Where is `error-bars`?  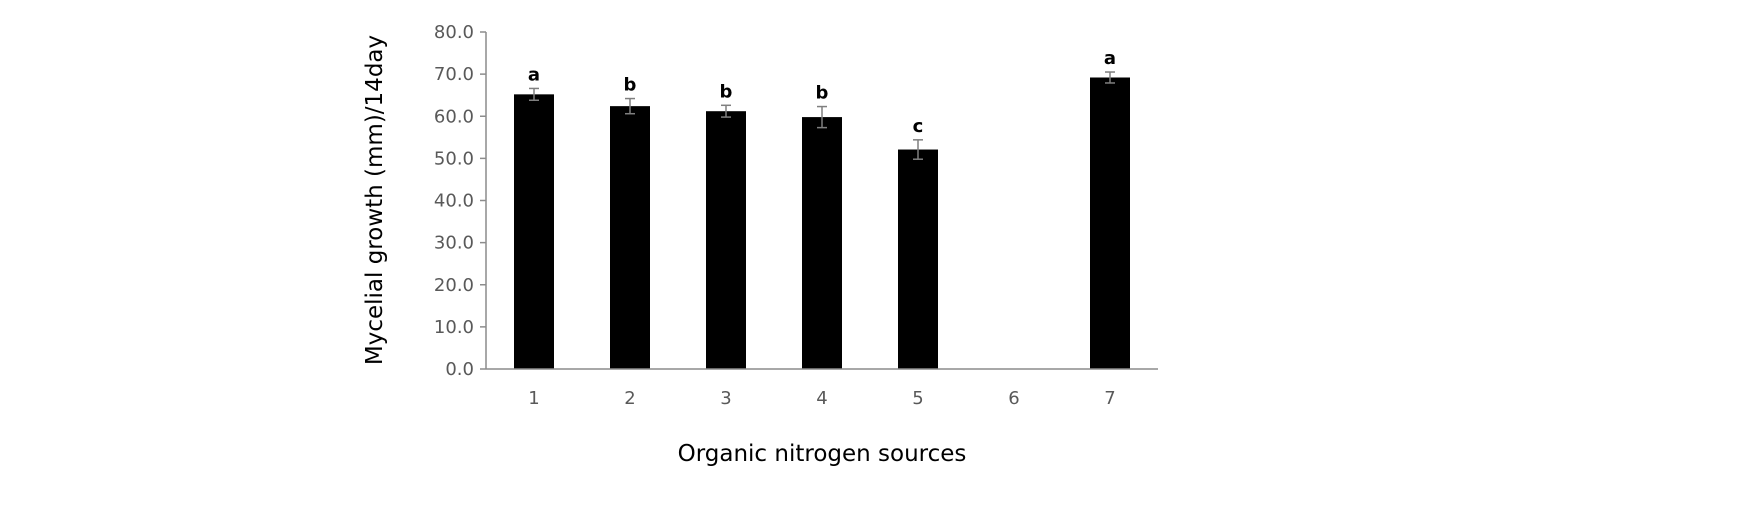 error-bars is located at coordinates (822, 115).